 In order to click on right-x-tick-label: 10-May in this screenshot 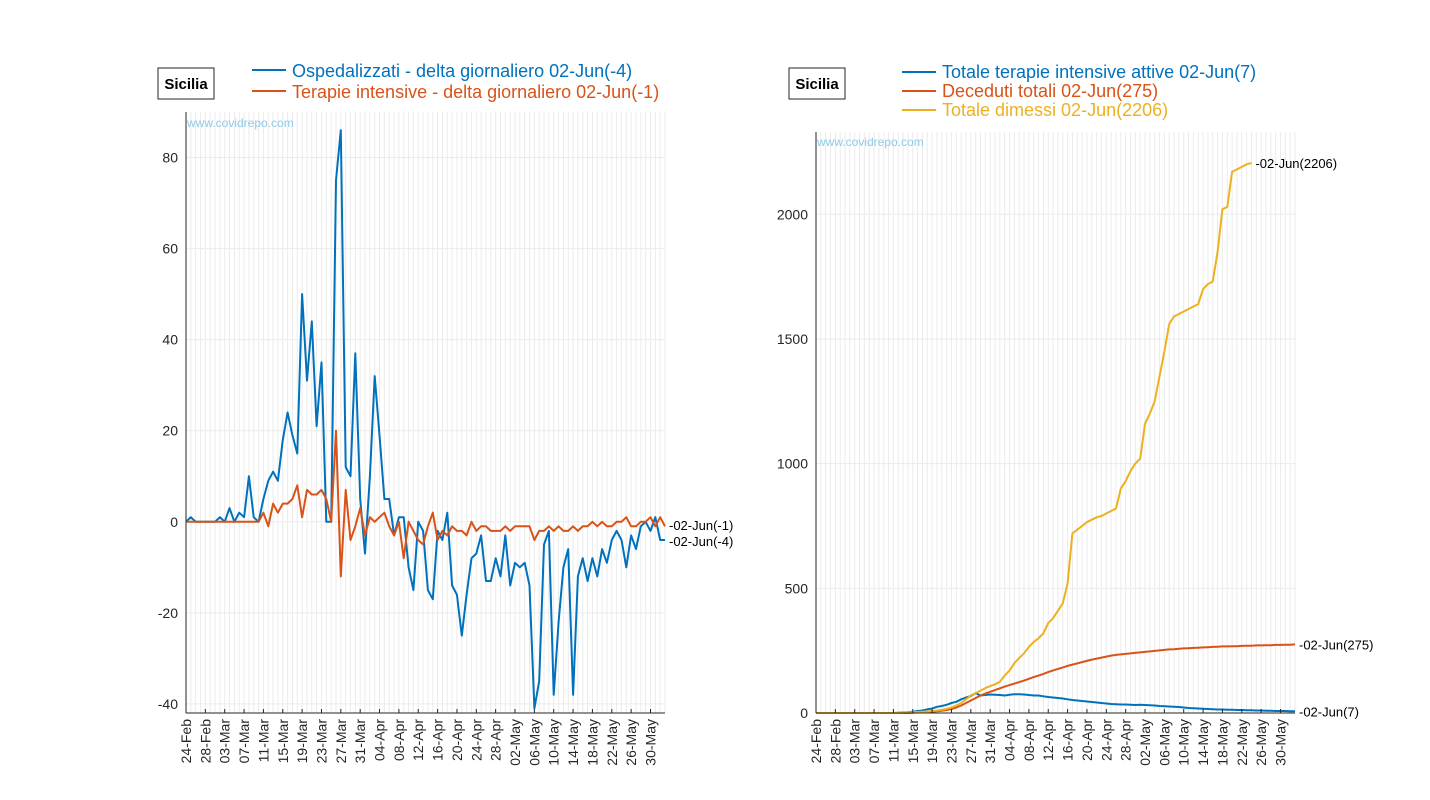, I will do `click(1184, 742)`.